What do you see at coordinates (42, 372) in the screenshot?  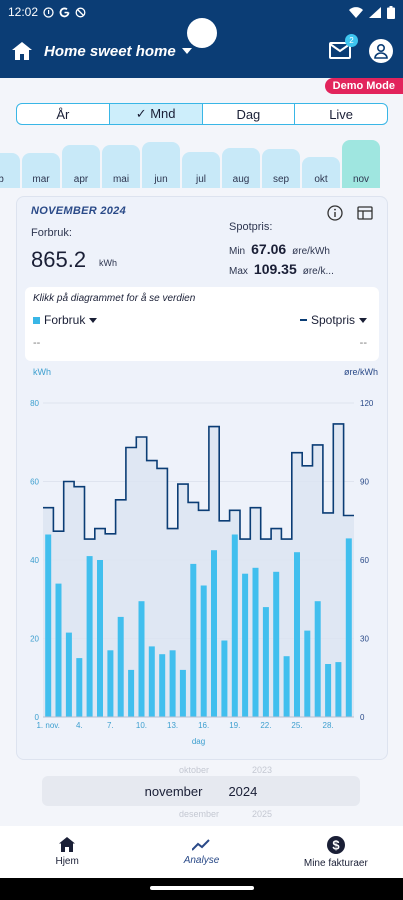 I see `y-left-unit: kWh` at bounding box center [42, 372].